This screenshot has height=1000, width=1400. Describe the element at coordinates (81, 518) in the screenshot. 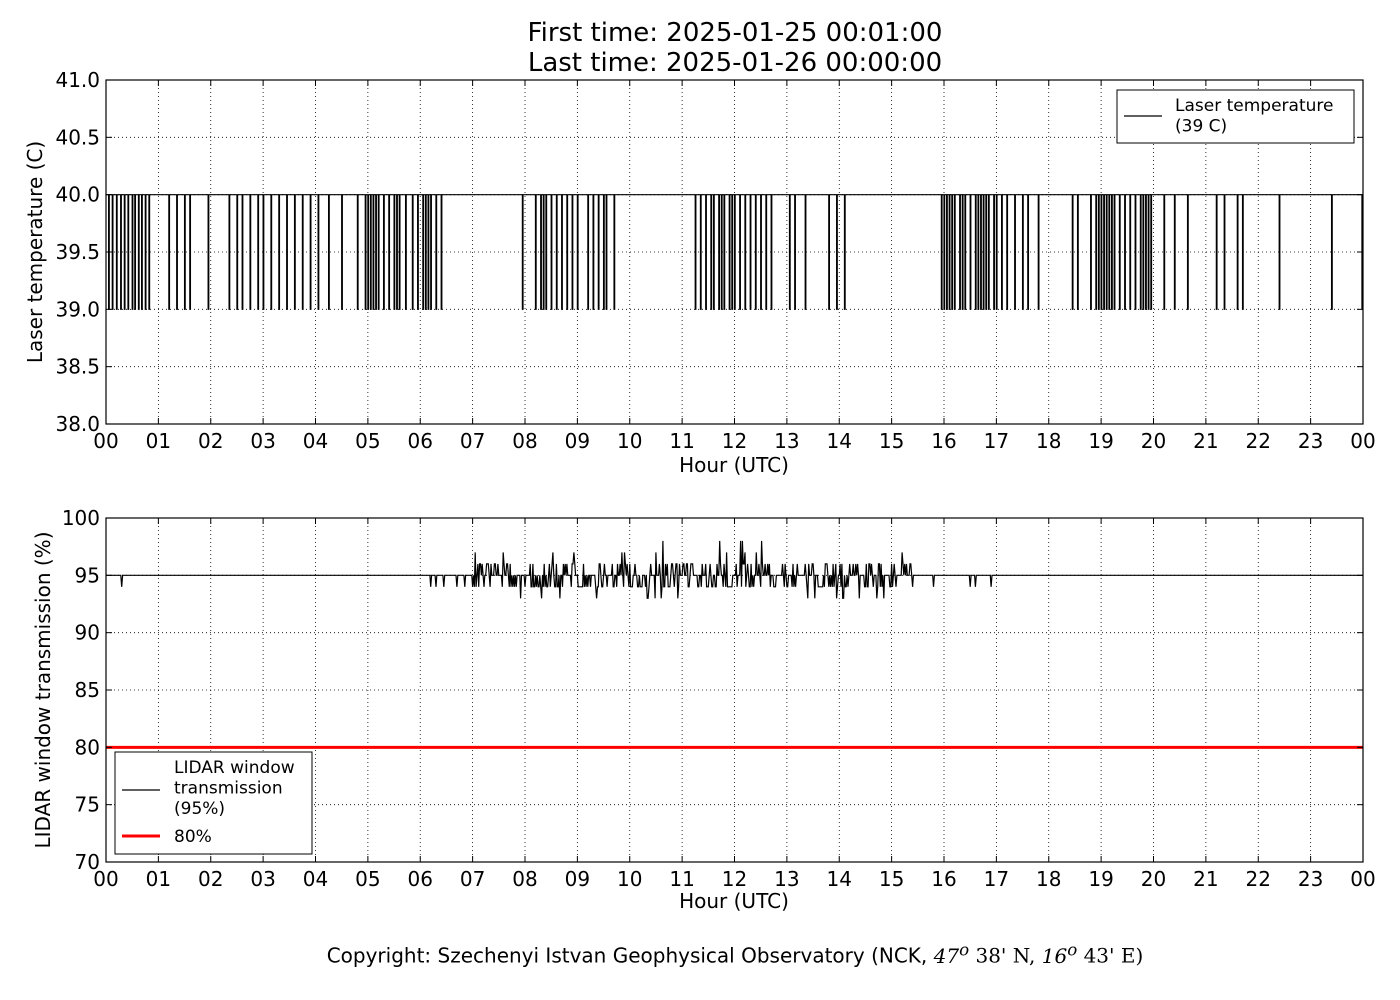

I see `y-tick-label: 100` at that location.